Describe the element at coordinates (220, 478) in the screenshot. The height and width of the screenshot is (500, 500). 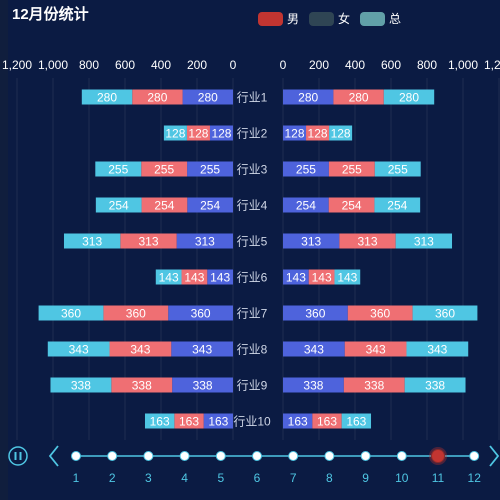
I see `timeline-label: 5` at that location.